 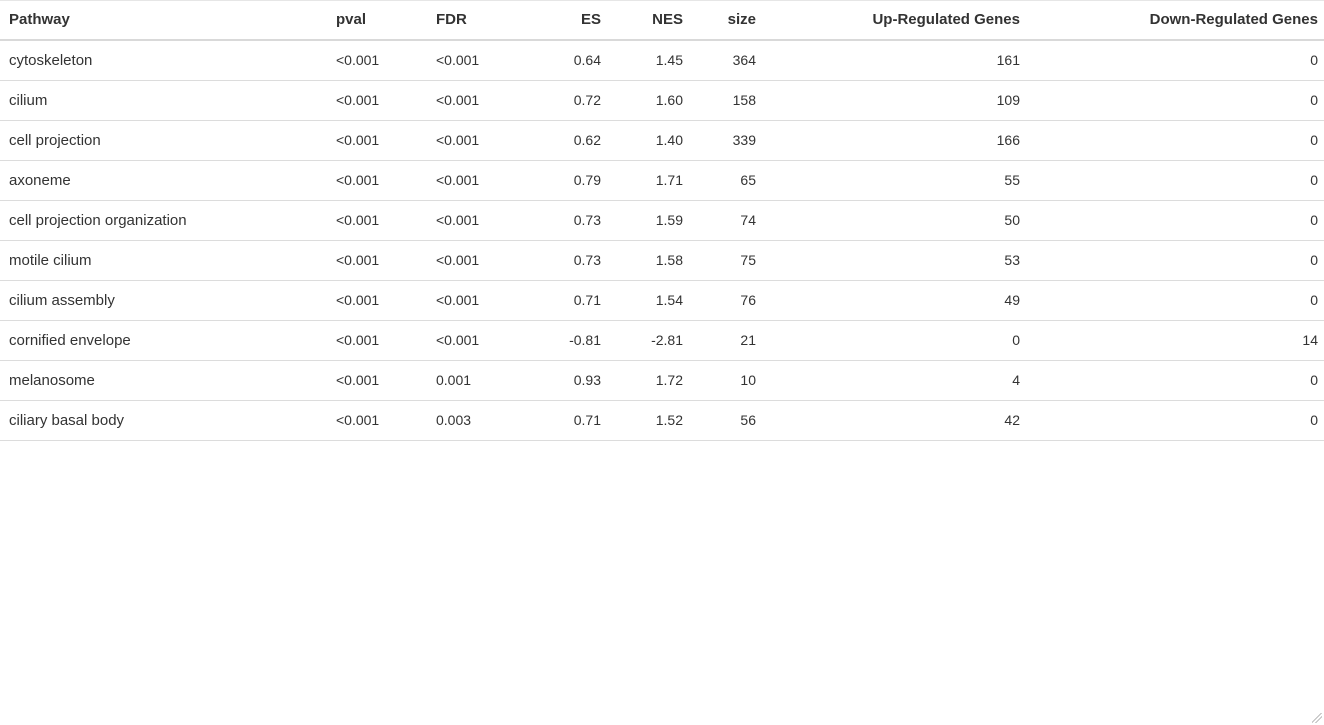 I want to click on cell-nes: -2.81, so click(x=648, y=340).